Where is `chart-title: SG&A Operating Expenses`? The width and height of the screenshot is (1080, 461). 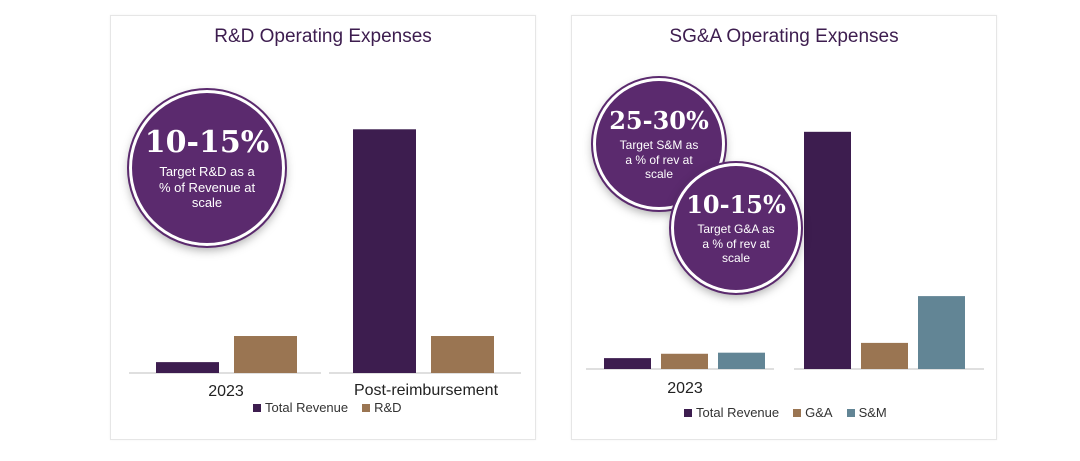
chart-title: SG&A Operating Expenses is located at coordinates (784, 36).